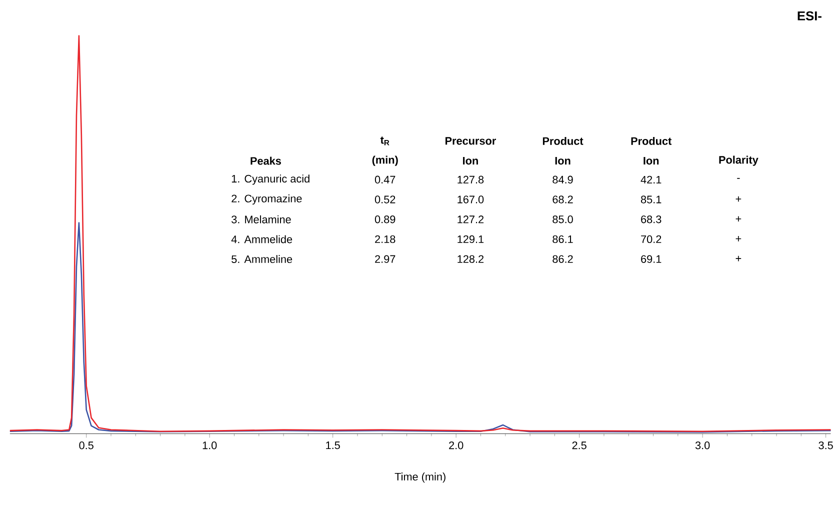 The width and height of the screenshot is (837, 507). Describe the element at coordinates (385, 141) in the screenshot. I see `annotation: t$_{R}$` at that location.